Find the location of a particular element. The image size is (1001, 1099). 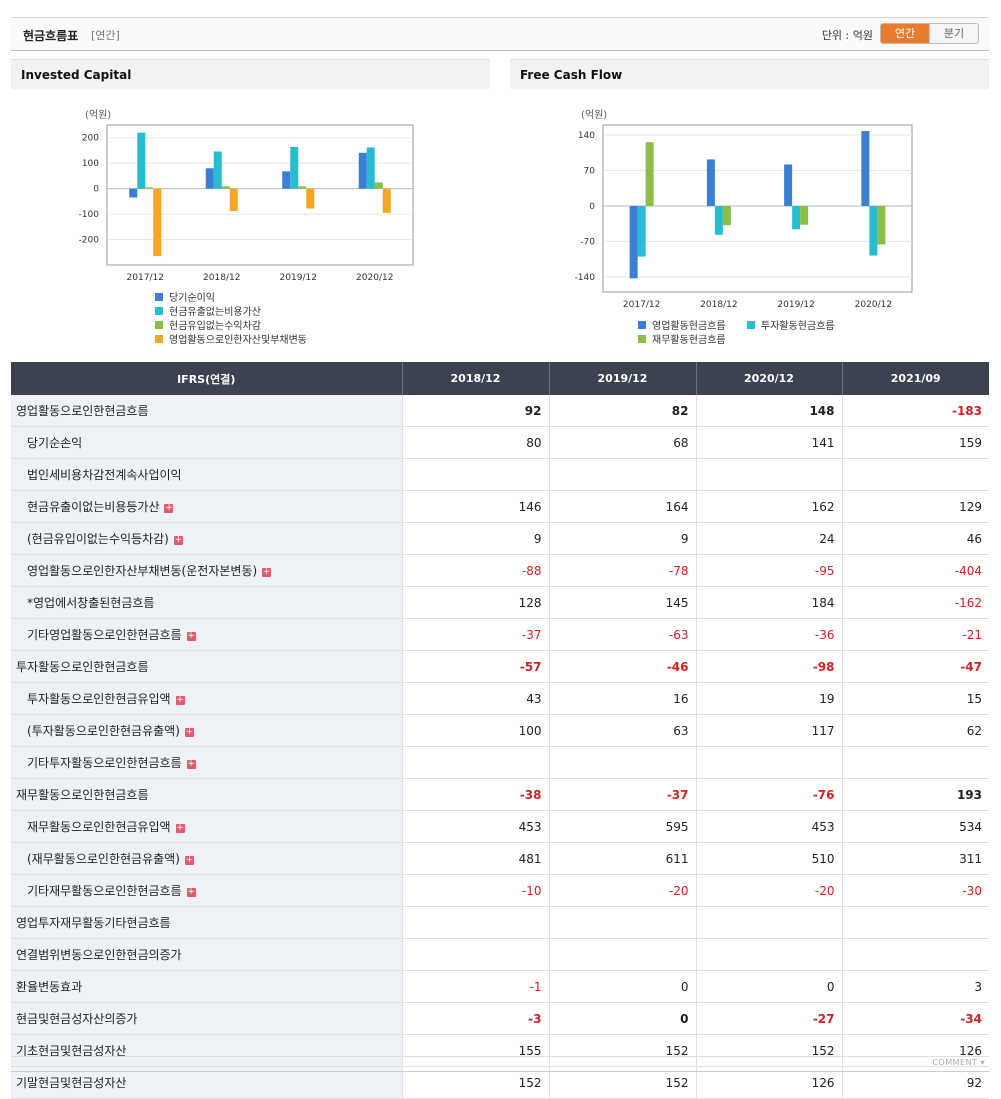

y-tick-label: 70 is located at coordinates (590, 172).